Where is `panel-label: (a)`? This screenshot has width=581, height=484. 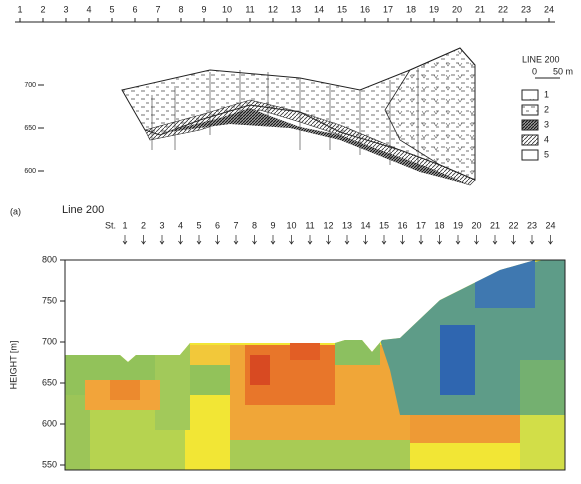 panel-label: (a) is located at coordinates (15, 211).